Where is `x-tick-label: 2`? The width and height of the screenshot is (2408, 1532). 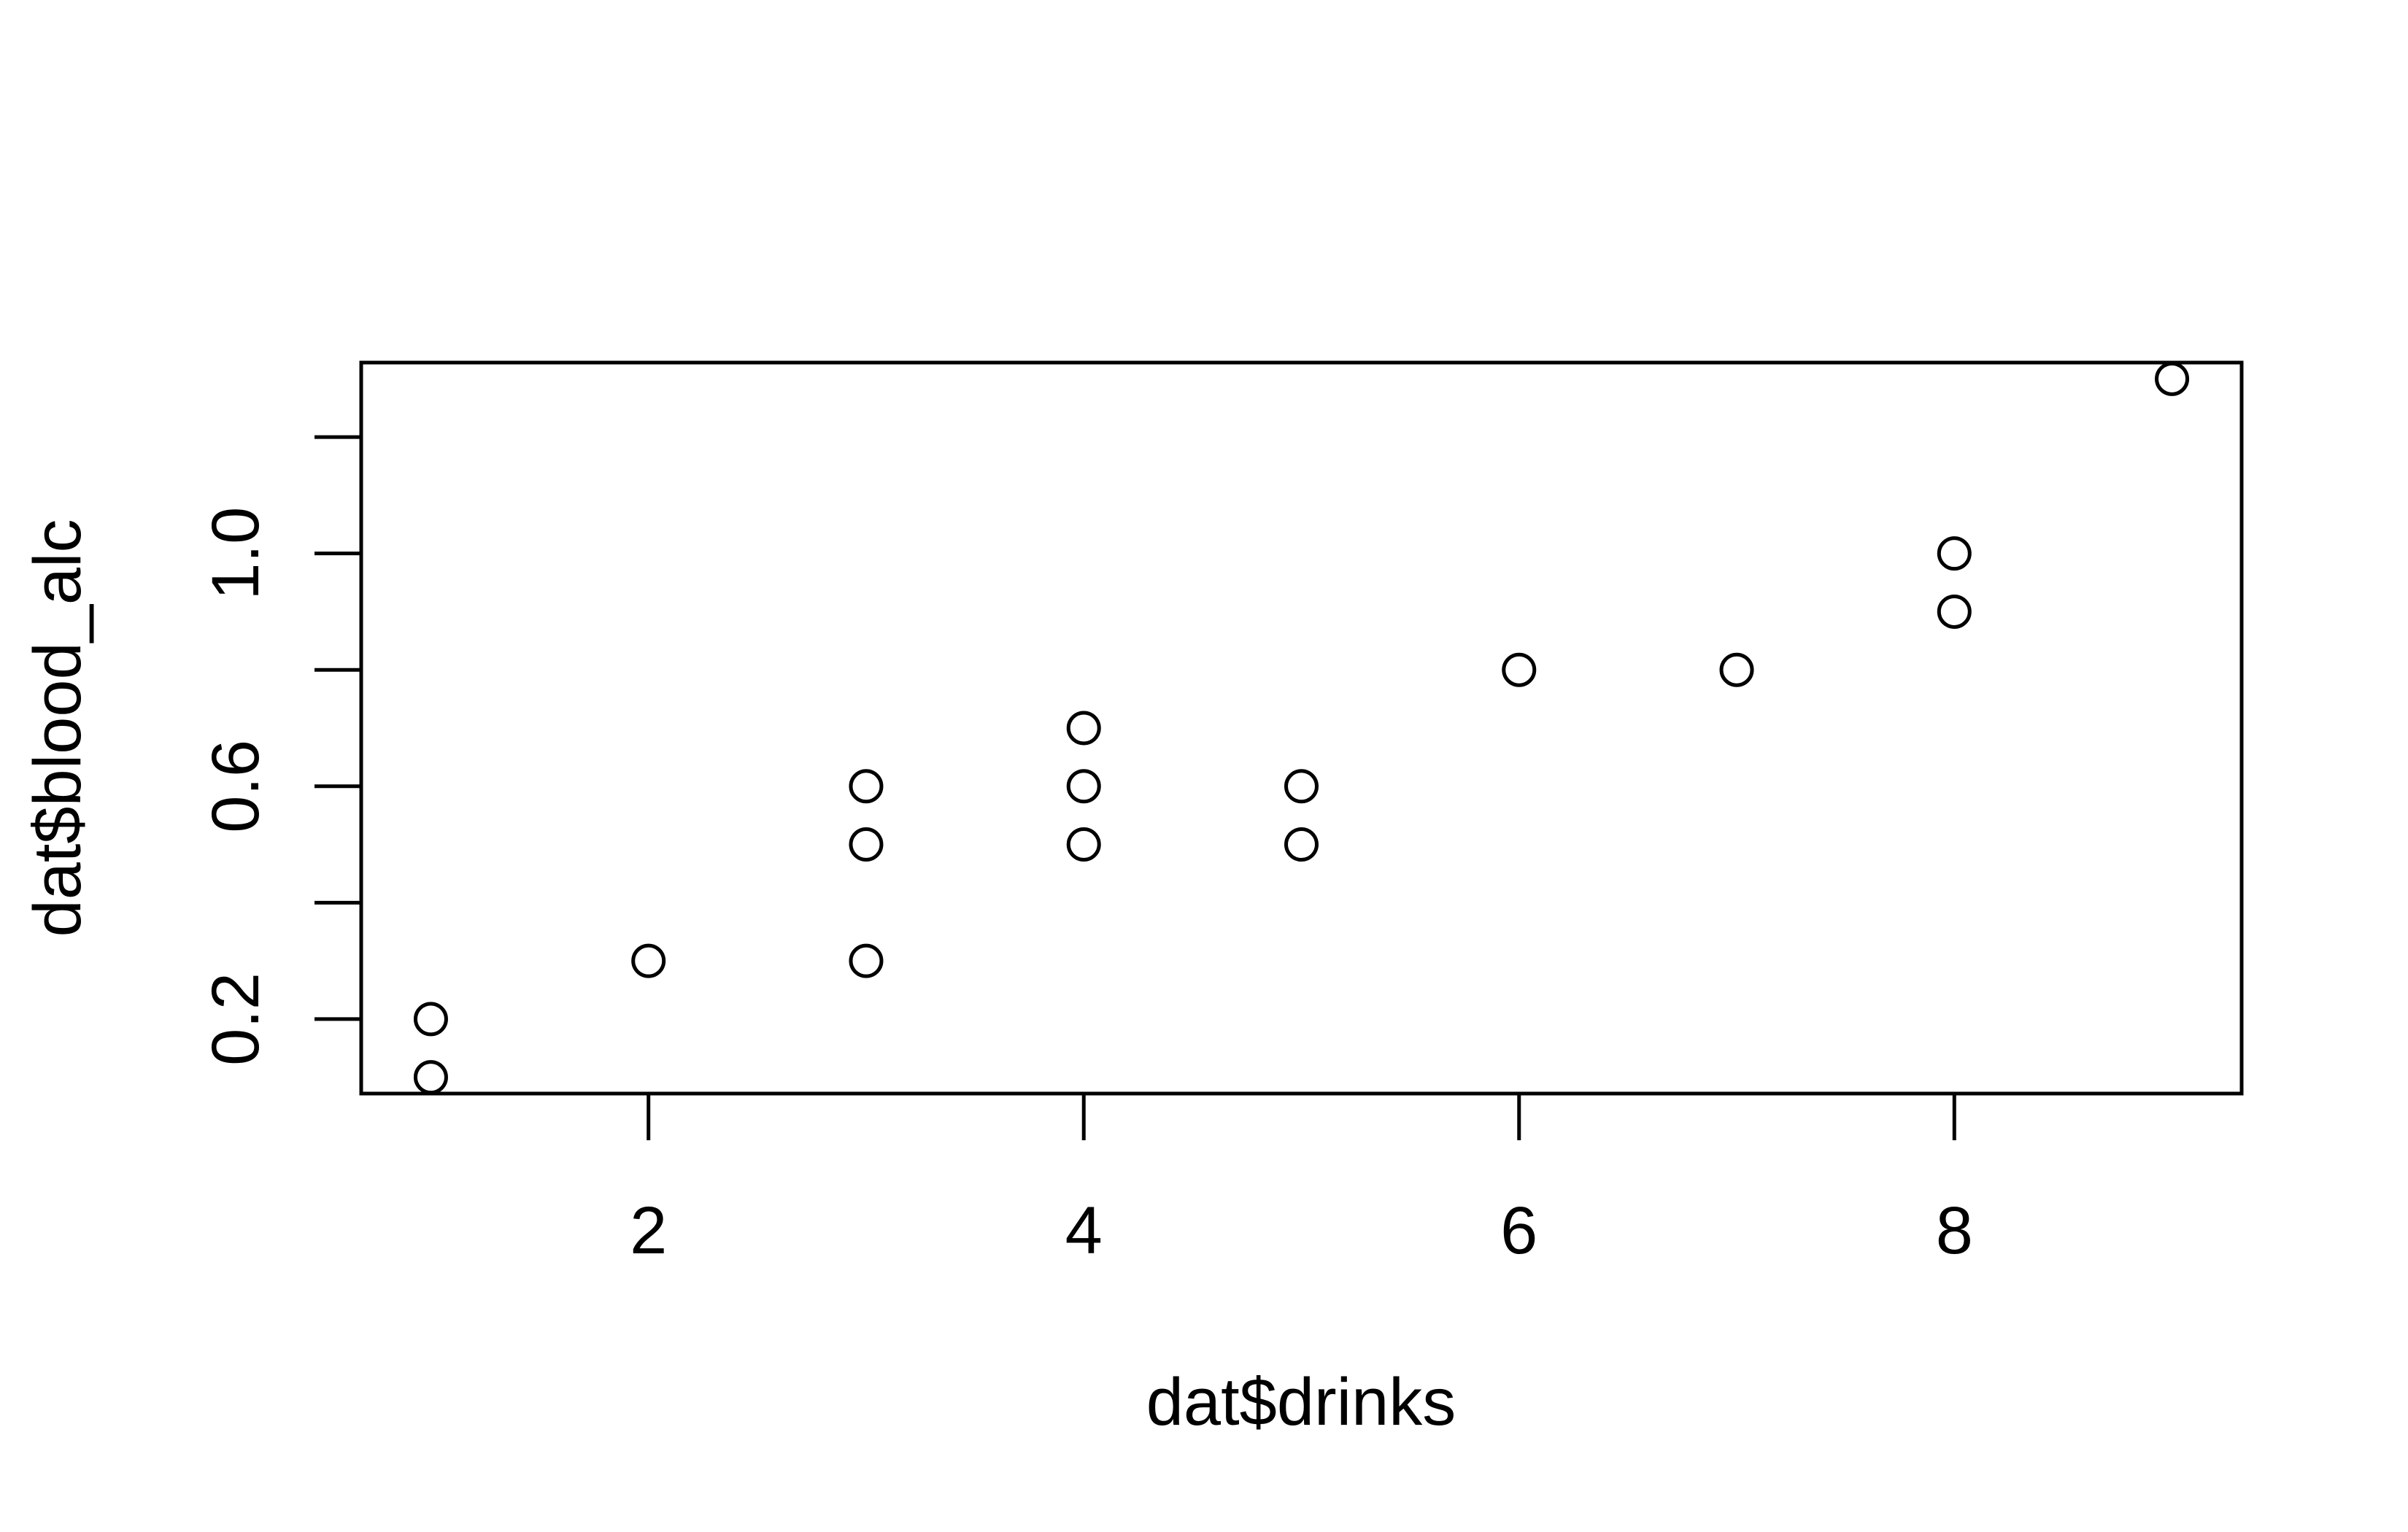 x-tick-label: 2 is located at coordinates (648, 1231).